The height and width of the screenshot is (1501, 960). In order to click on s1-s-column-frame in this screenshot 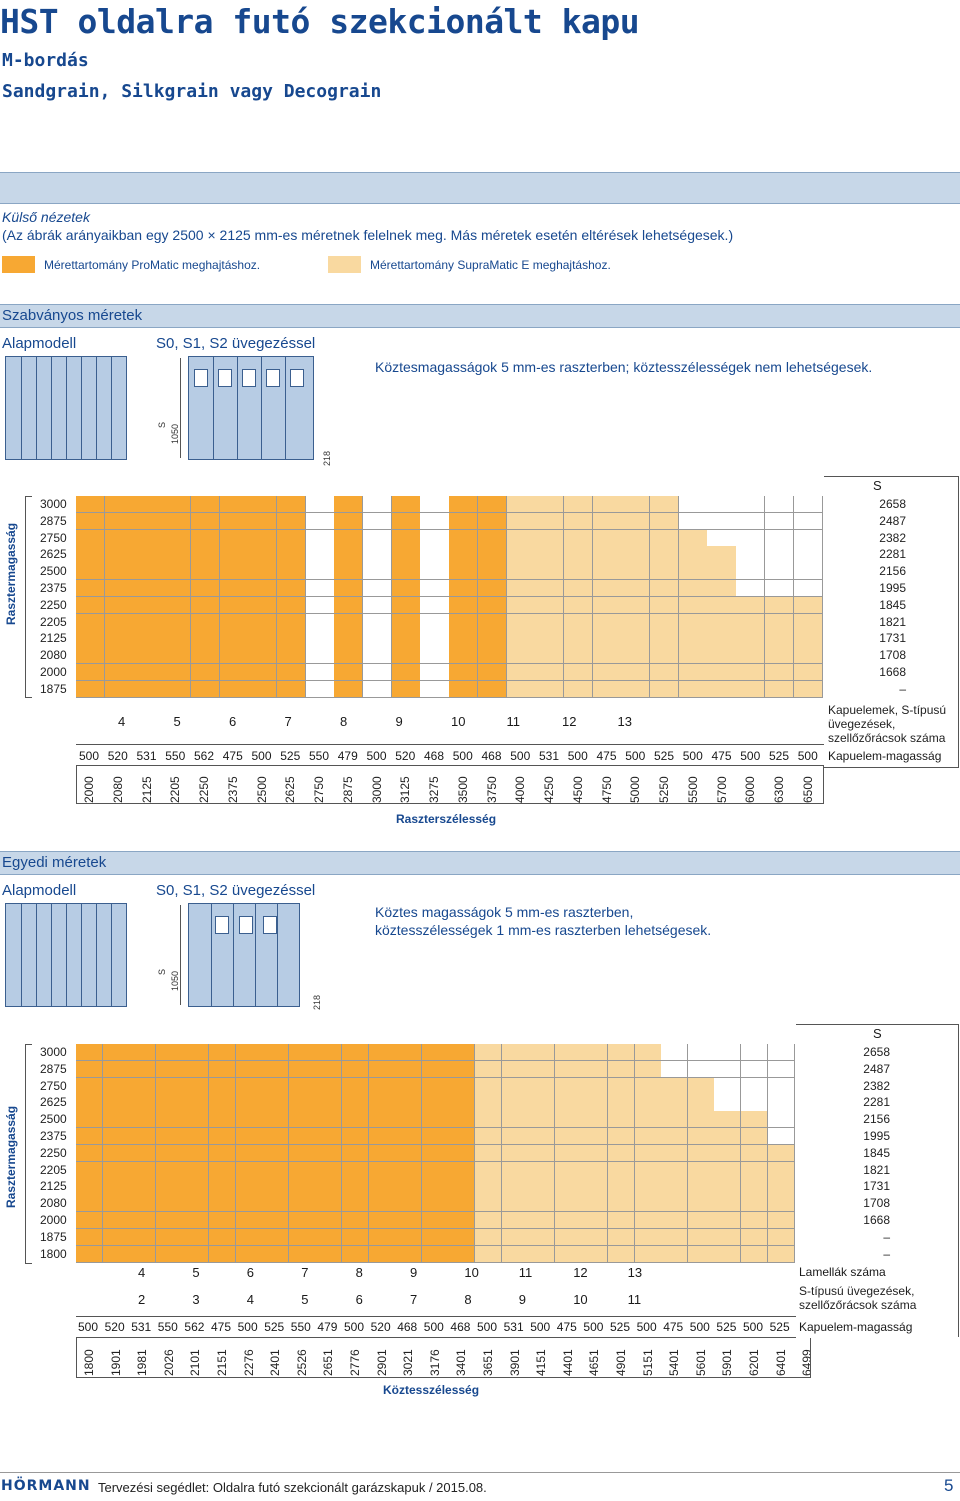, I will do `click(891, 622)`.